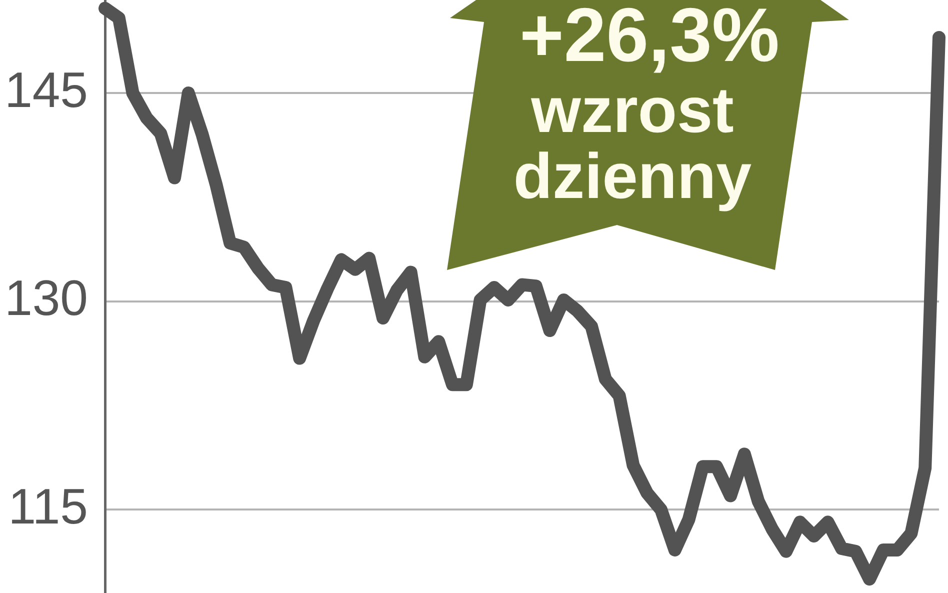 This screenshot has height=593, width=948. Describe the element at coordinates (46, 298) in the screenshot. I see `y-tick-label: 130` at that location.